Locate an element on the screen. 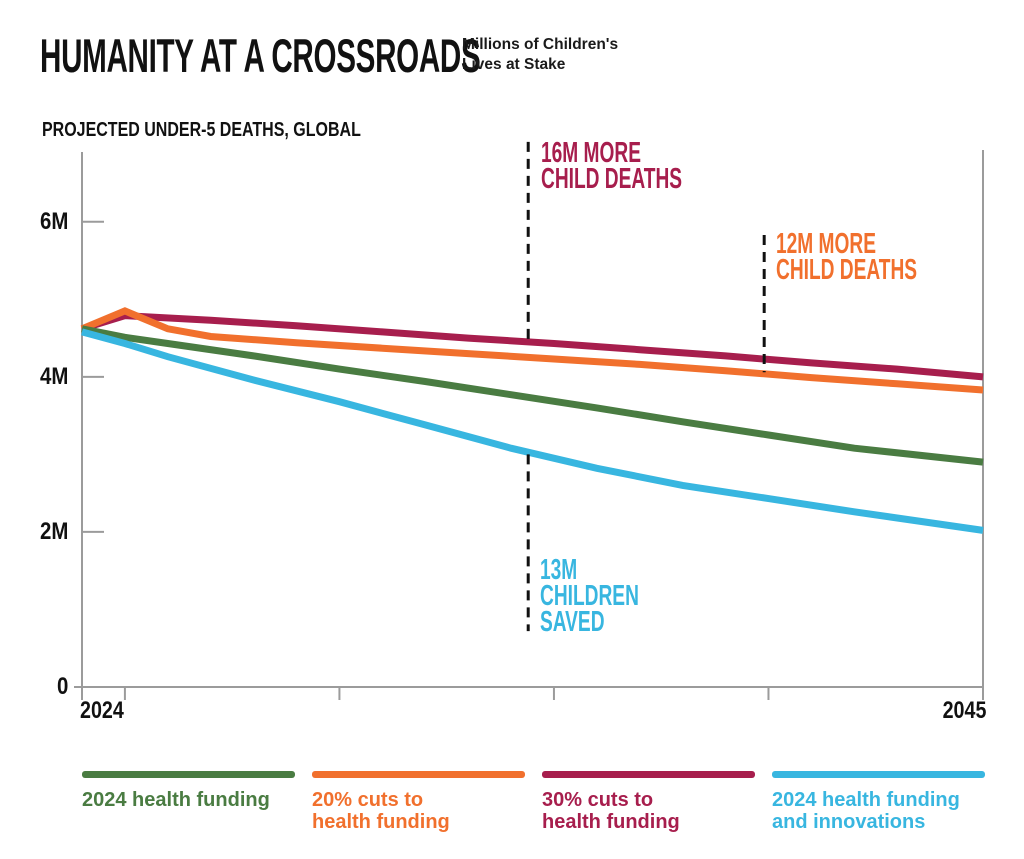 Image resolution: width=1024 pixels, height=859 pixels. page-title: HUMANITY AT A CROSSROADS is located at coordinates (389, 55).